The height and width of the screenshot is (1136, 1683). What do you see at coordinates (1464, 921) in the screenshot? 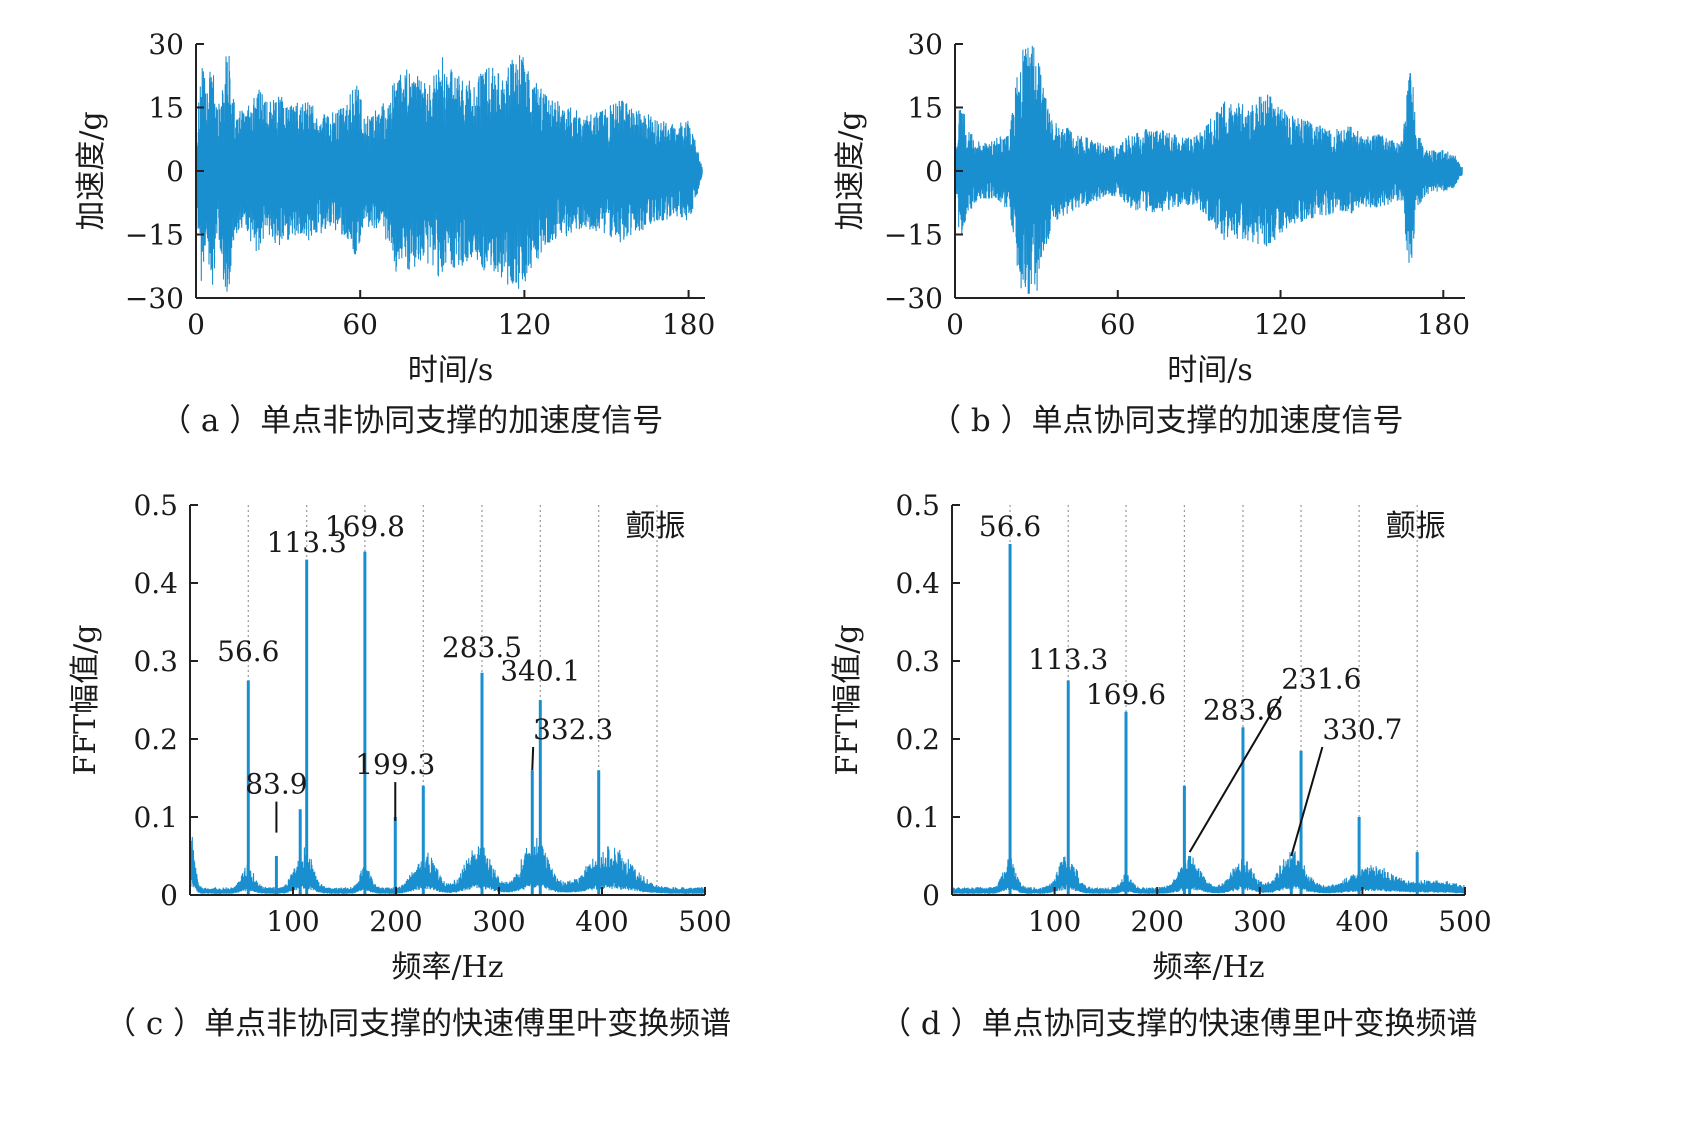
I see `x-tick-label-d-4: 500` at bounding box center [1464, 921].